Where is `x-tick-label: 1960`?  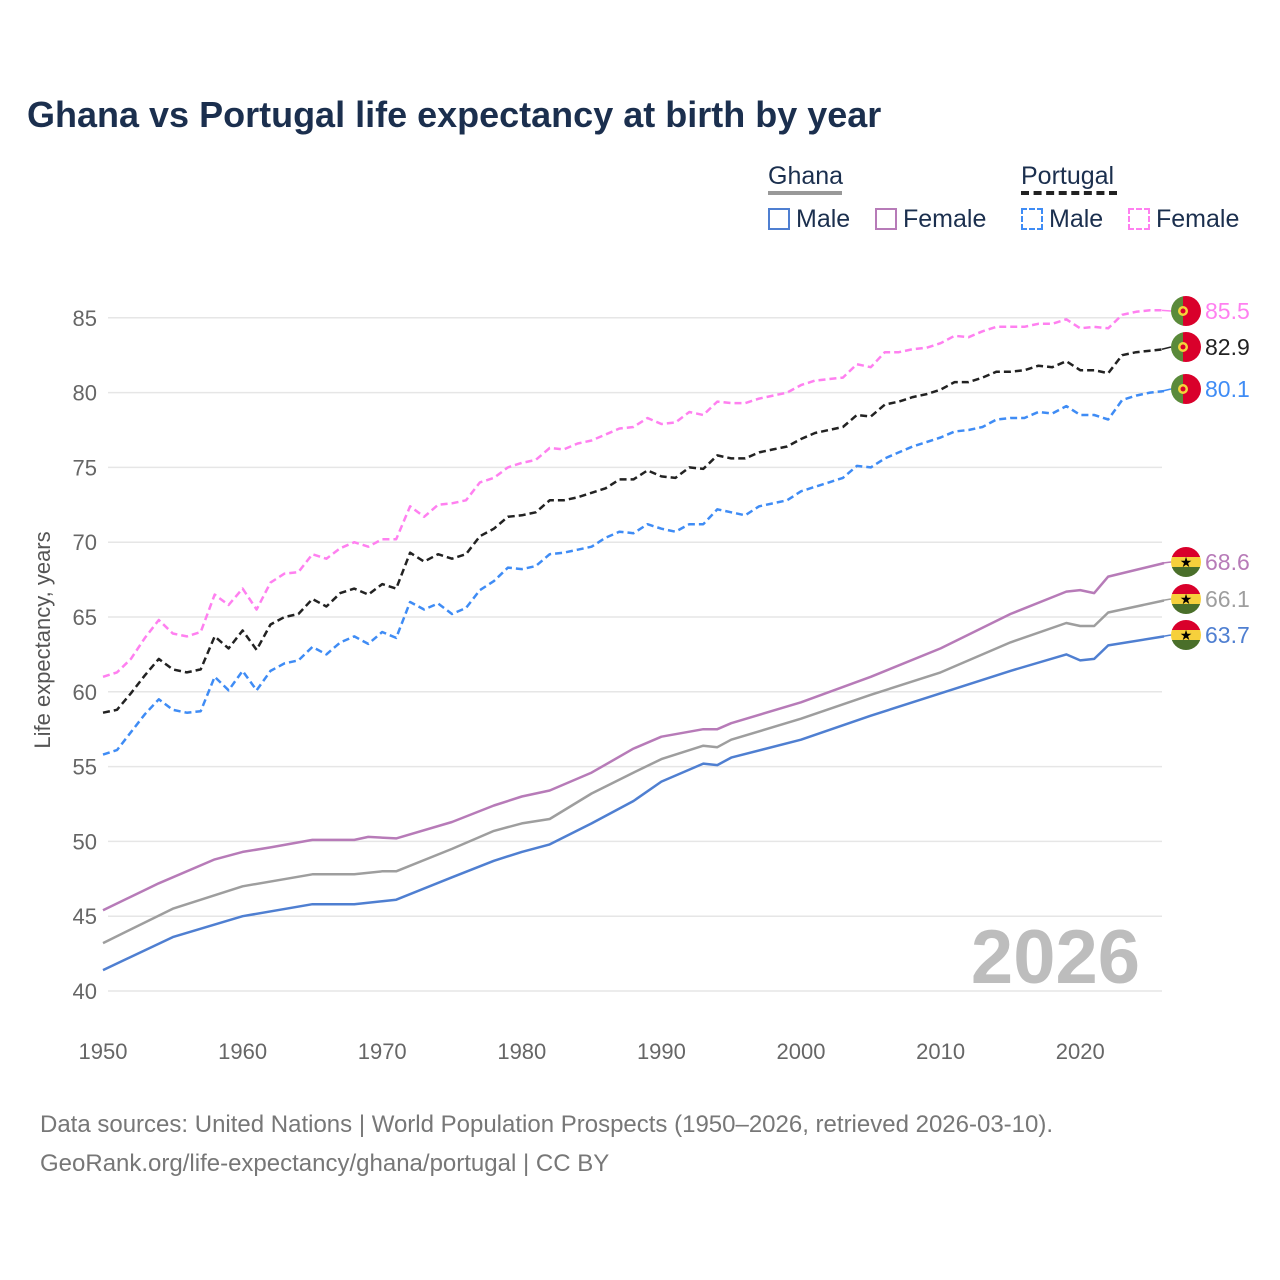
x-tick-label: 1960 is located at coordinates (242, 1051).